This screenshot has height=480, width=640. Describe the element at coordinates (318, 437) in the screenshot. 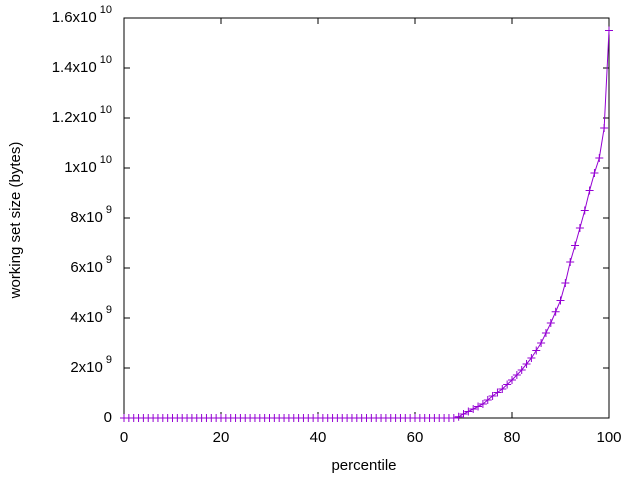

I see `x-tick-label: 40` at that location.